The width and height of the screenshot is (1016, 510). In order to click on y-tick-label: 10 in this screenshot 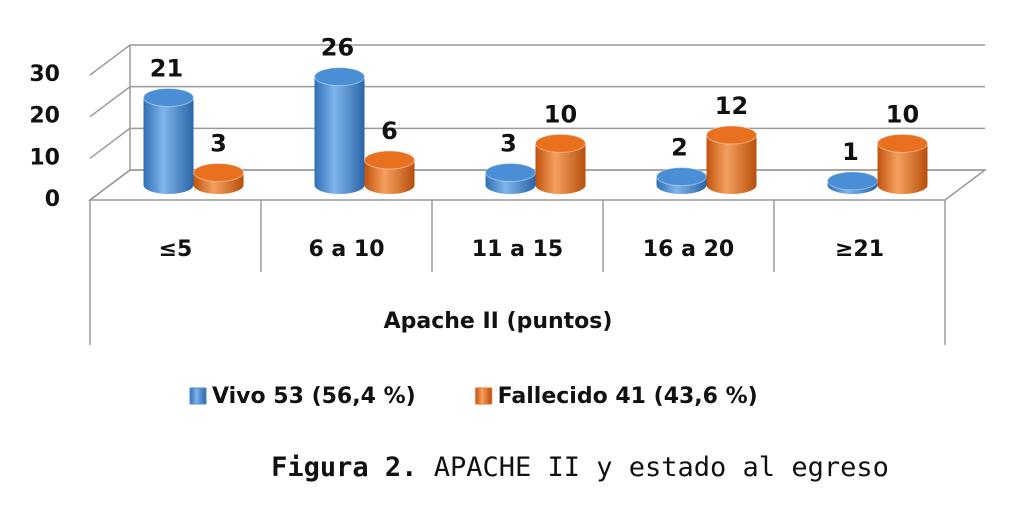, I will do `click(44, 157)`.